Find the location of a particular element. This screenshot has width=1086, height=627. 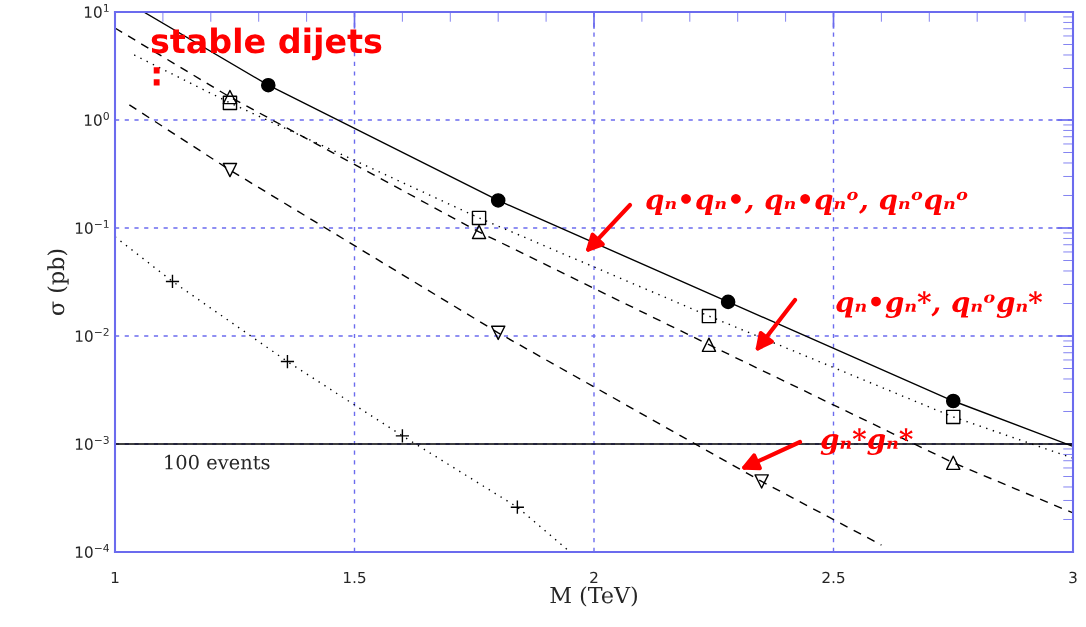

y-tick-label: 10$^{−2}$ is located at coordinates (92, 334).